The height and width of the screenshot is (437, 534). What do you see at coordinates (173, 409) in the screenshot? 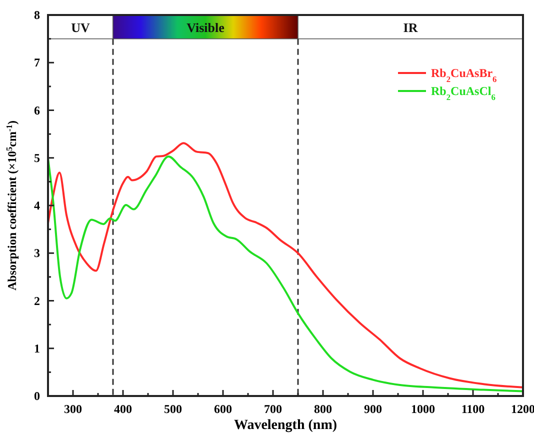
I see `x-tick-label: 500` at bounding box center [173, 409].